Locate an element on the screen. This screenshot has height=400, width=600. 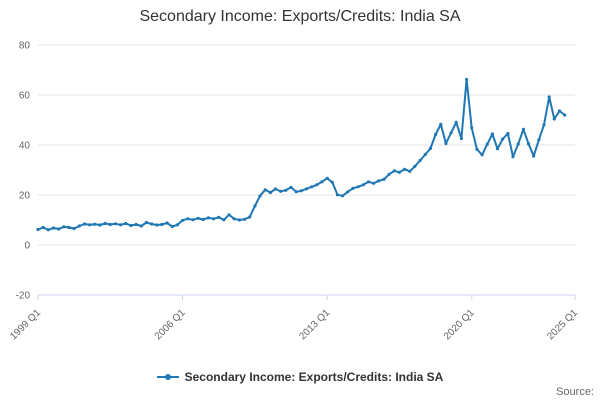
svg-text: 2020 Q1 is located at coordinates (459, 324).